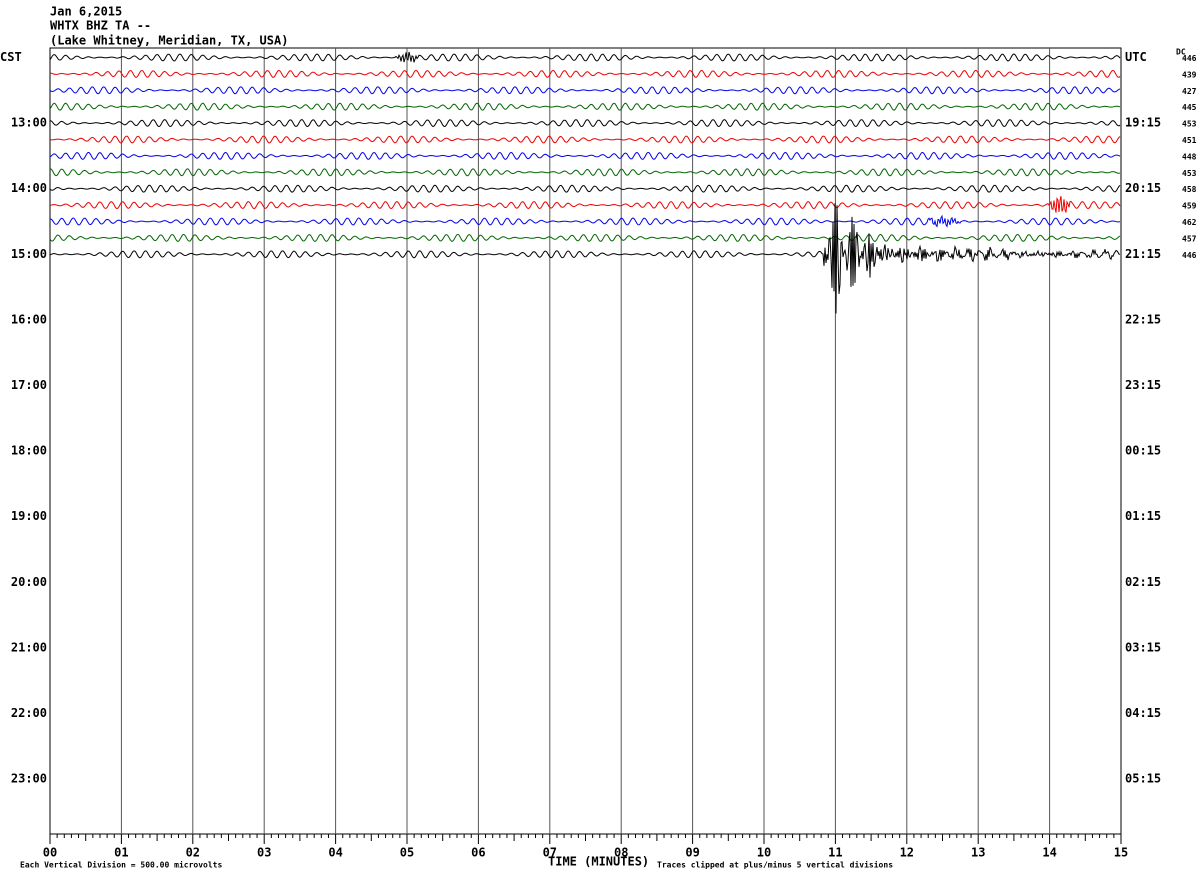 This screenshot has width=1200, height=883. Describe the element at coordinates (907, 853) in the screenshot. I see `x-tick-label: 12` at that location.